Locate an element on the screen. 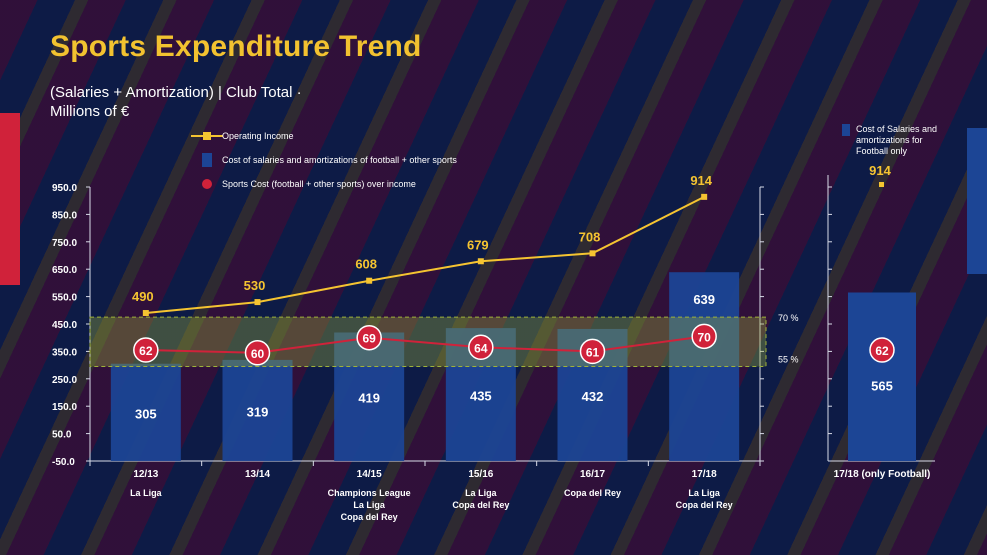 The height and width of the screenshot is (555, 987). income-label: 914 is located at coordinates (701, 180).